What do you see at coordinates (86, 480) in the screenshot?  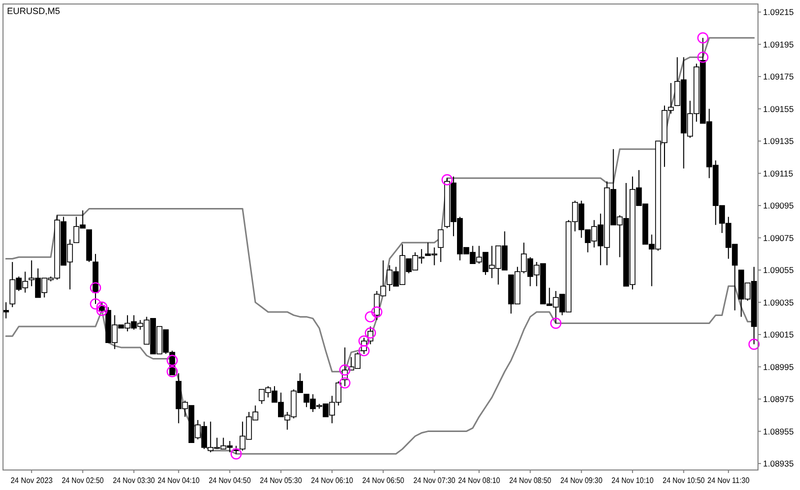 I see `x-tick-label: 24 Nov 02:50` at bounding box center [86, 480].